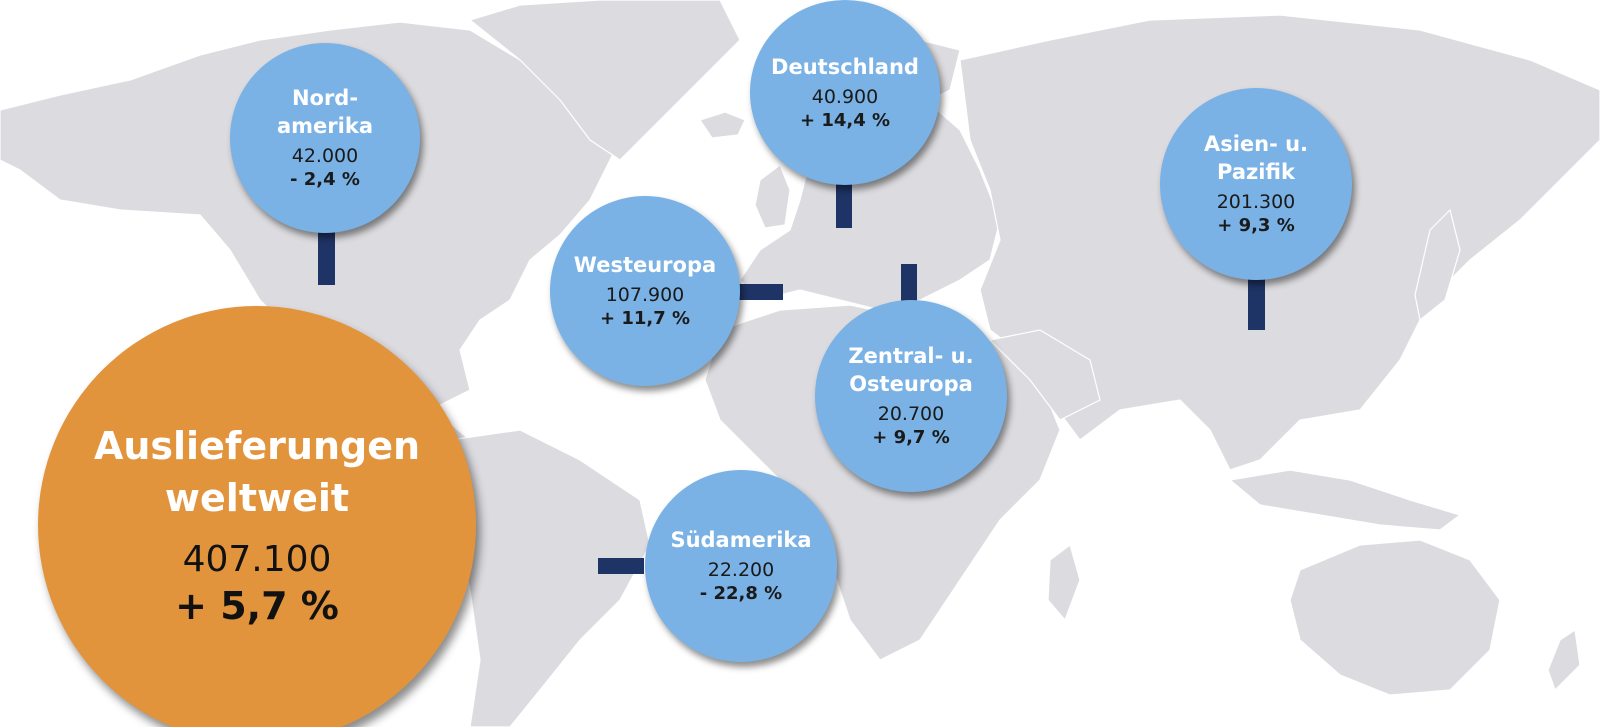 The image size is (1600, 727). I want to click on region-suedamerika: Südamerika 22.200 - 22,8 %, so click(741, 566).